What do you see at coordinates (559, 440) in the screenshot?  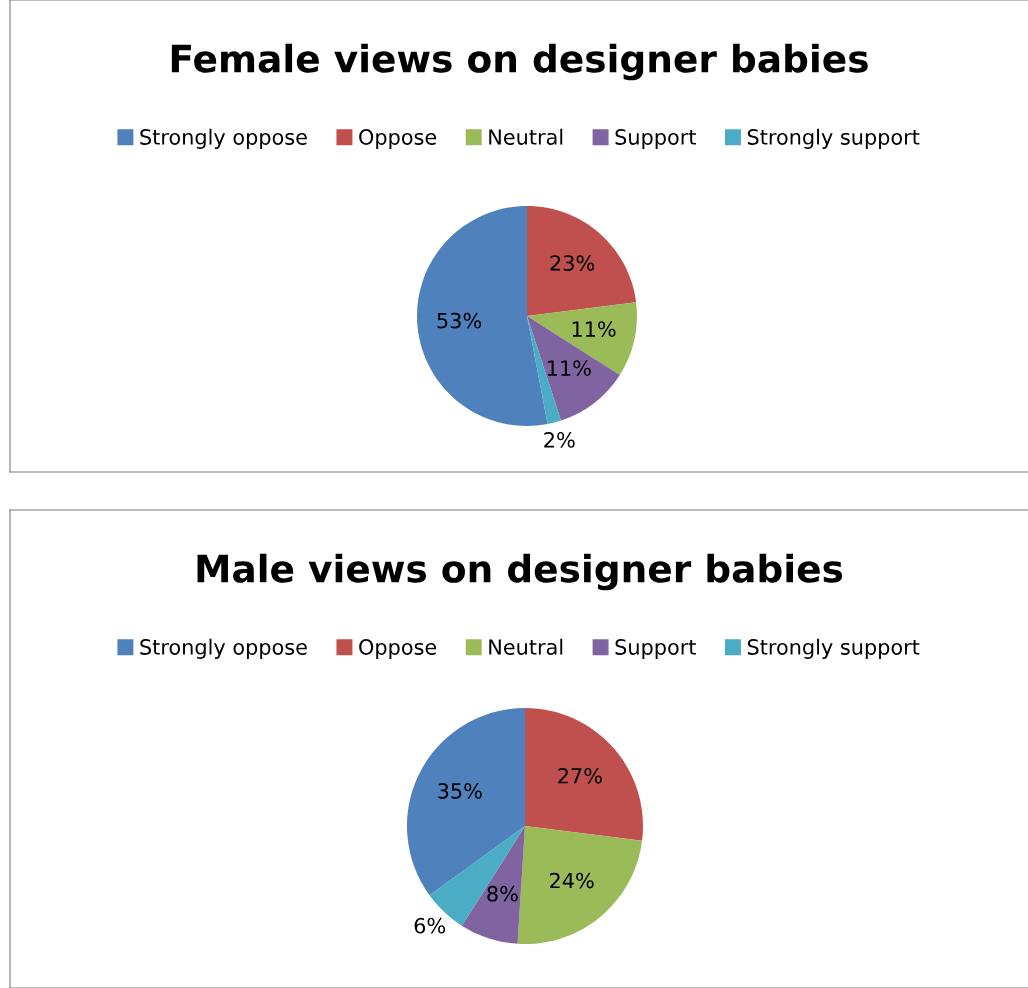 I see `data-label: 2%` at bounding box center [559, 440].